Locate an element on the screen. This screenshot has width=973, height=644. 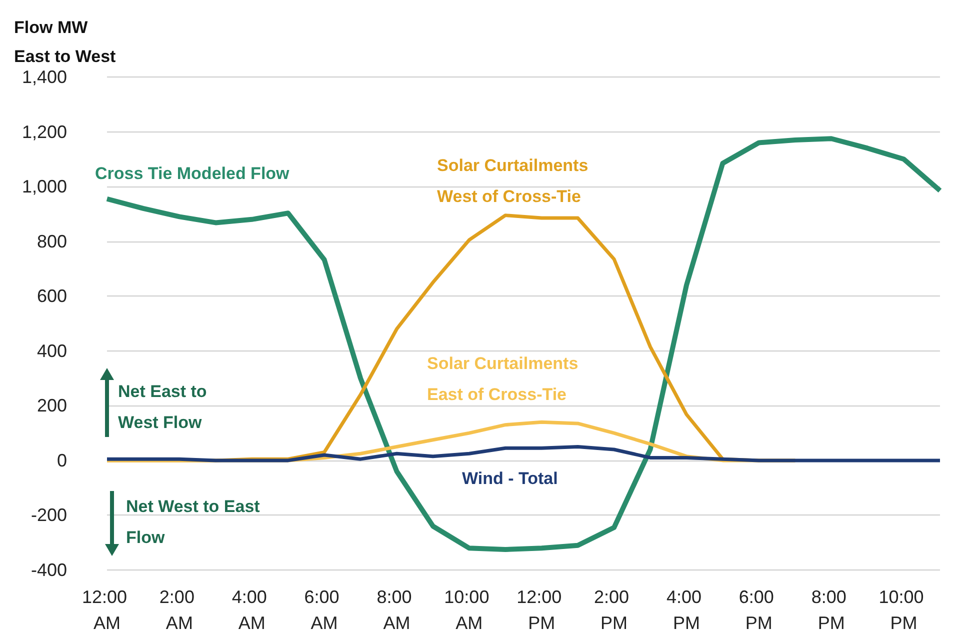
x-tick-label: 8:00 PM is located at coordinates (831, 610).